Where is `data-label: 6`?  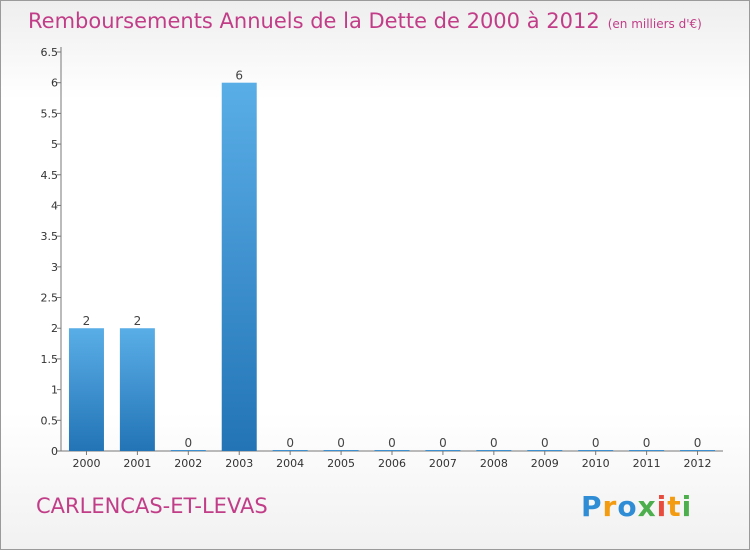
data-label: 6 is located at coordinates (239, 76).